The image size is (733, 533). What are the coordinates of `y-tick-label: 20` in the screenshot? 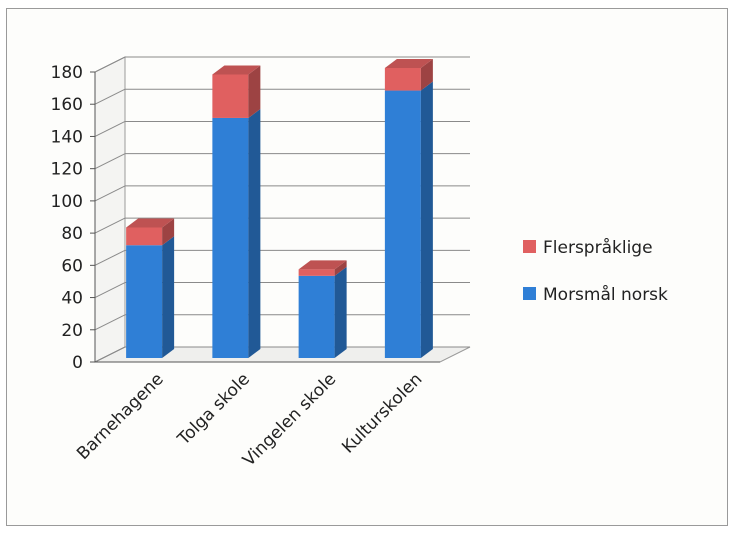 It's located at (72, 331).